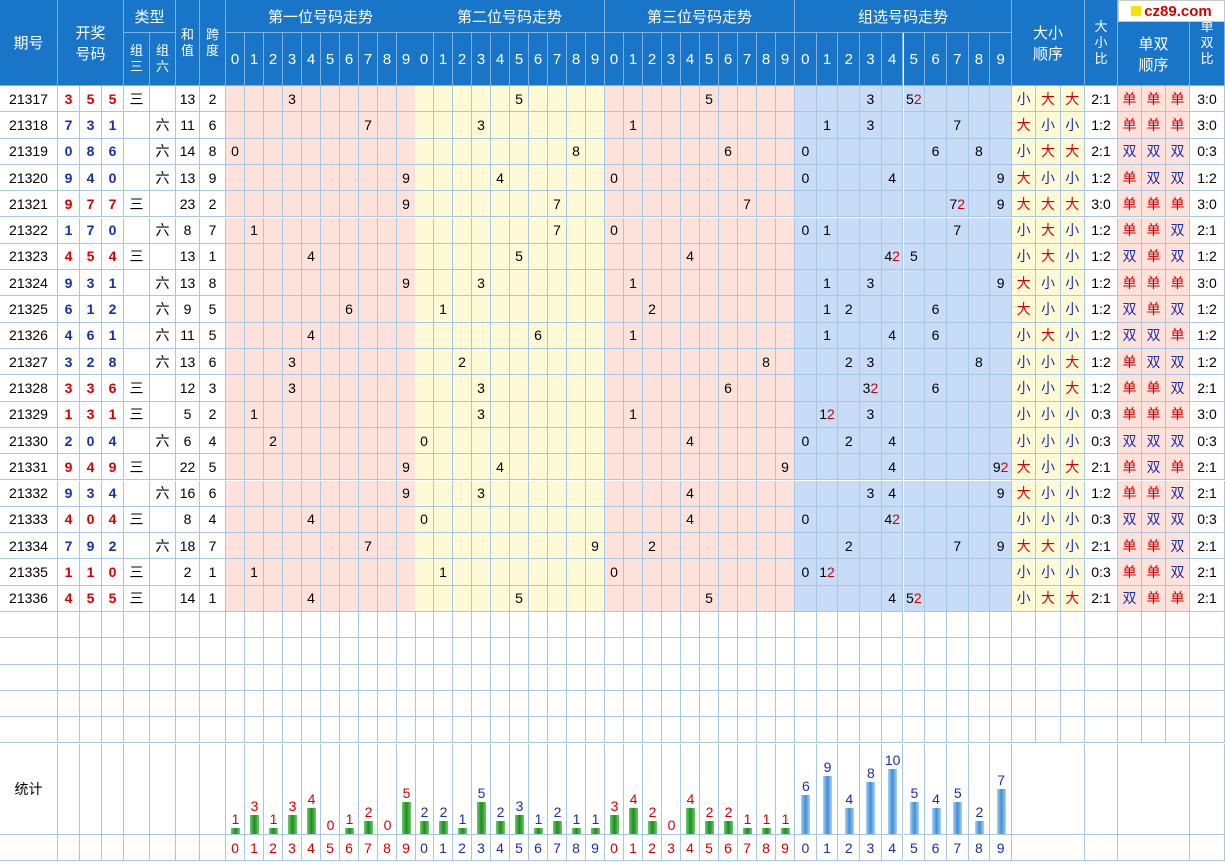 This screenshot has height=868, width=1225. I want to click on oddeven-cell: 双, so click(1154, 467).